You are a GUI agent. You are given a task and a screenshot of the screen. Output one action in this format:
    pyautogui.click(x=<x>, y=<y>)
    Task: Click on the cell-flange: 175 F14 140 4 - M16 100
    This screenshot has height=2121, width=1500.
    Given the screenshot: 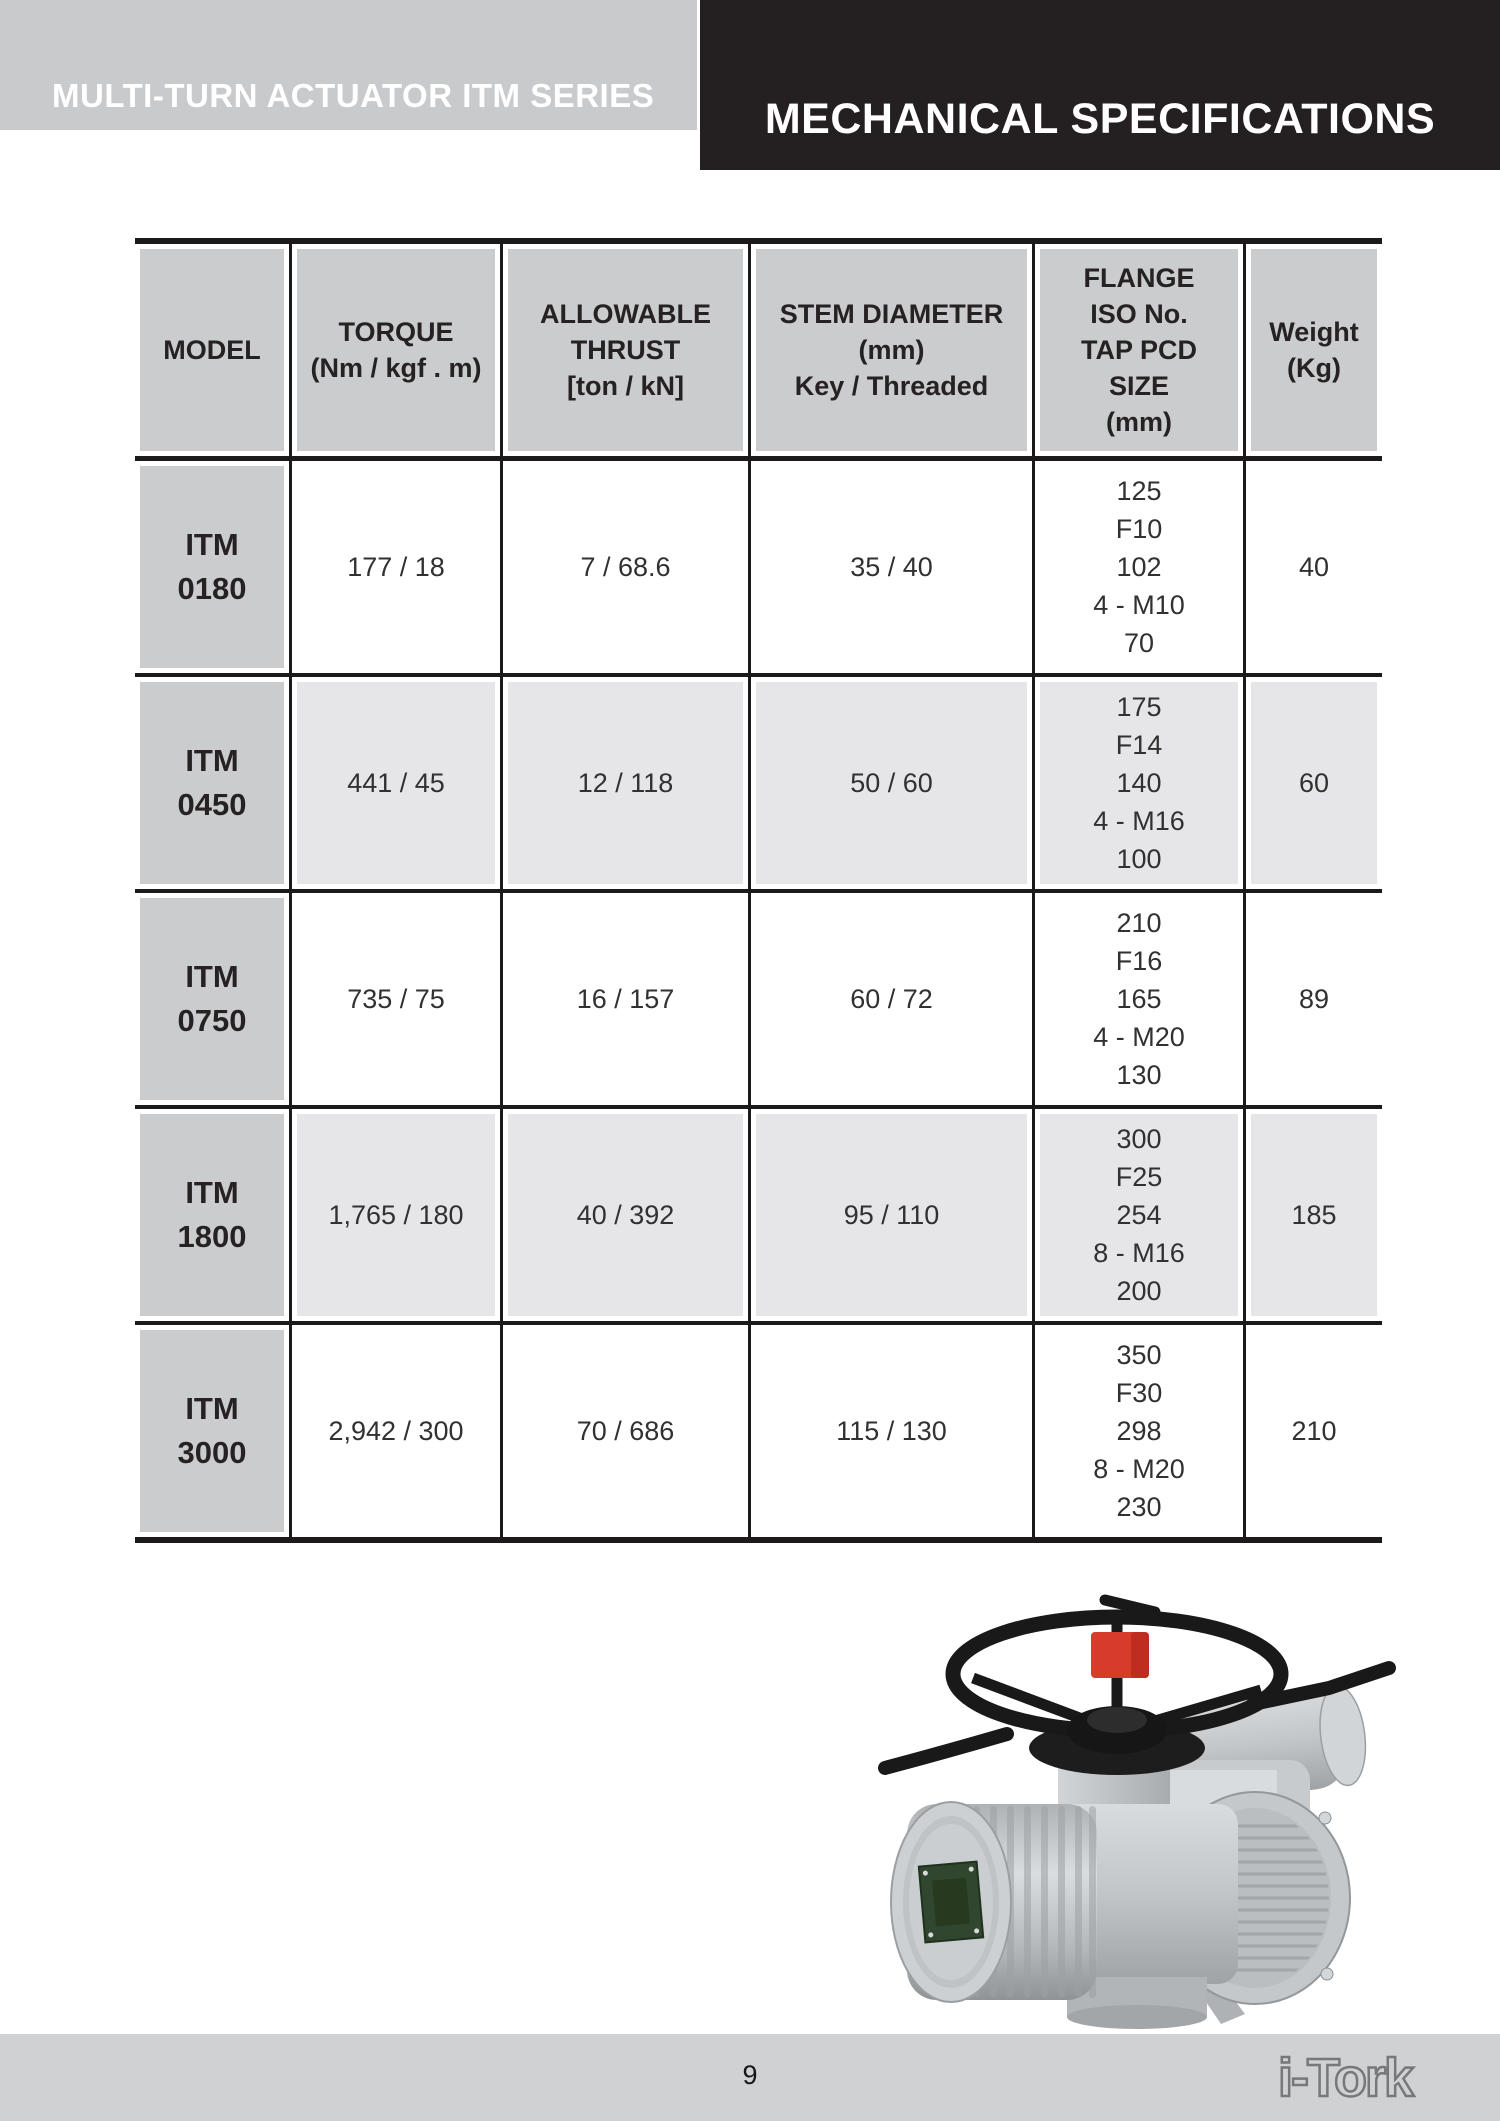 What is the action you would take?
    pyautogui.click(x=1140, y=783)
    